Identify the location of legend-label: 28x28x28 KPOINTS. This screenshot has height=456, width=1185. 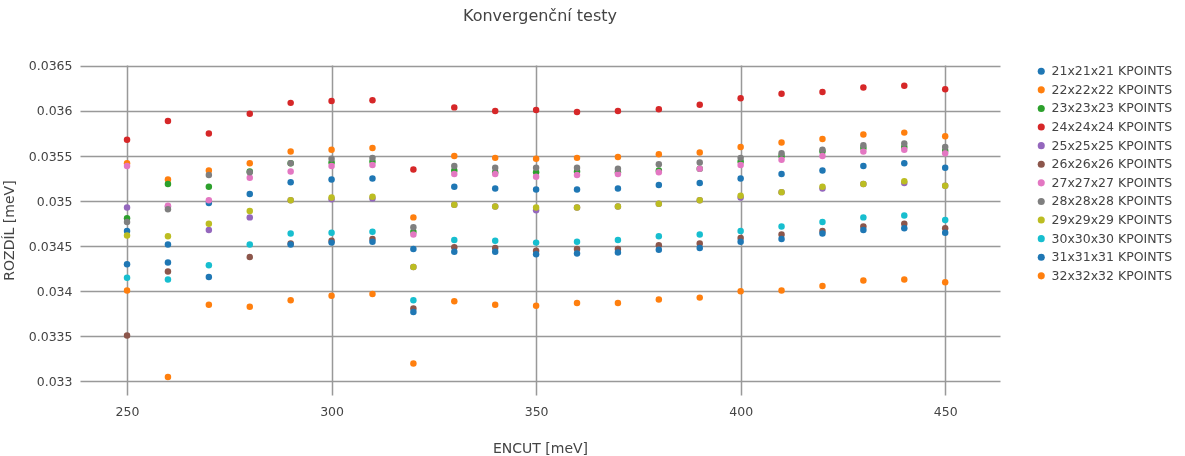
(1112, 201).